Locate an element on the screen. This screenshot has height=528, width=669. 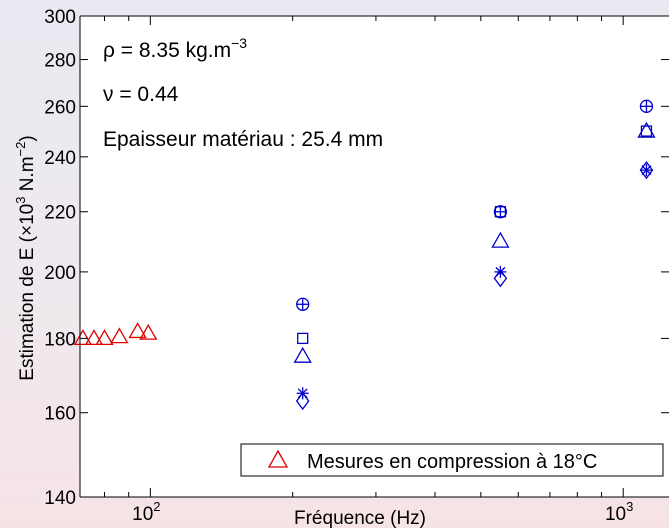
legend-label: Mesures en compression à 18°C is located at coordinates (452, 462).